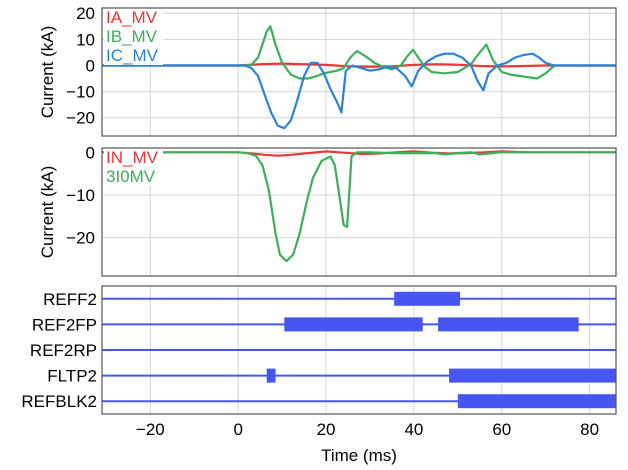  What do you see at coordinates (589, 429) in the screenshot?
I see `x-tick-label: 80` at bounding box center [589, 429].